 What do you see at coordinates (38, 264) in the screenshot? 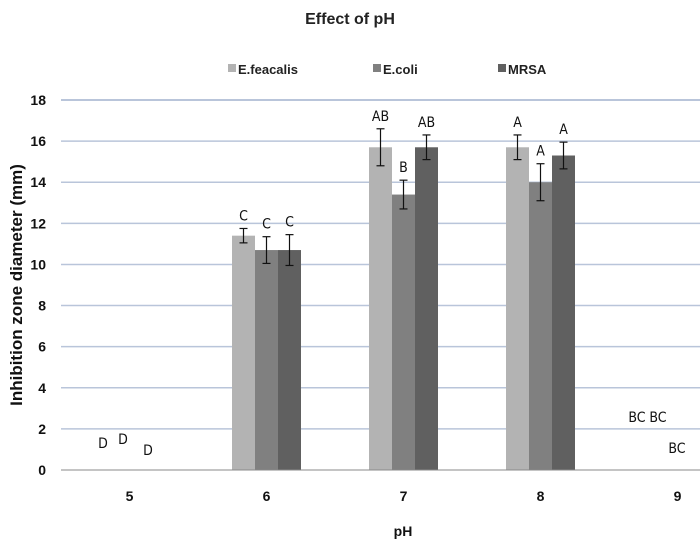
I see `y-tick-label: 10` at bounding box center [38, 264].